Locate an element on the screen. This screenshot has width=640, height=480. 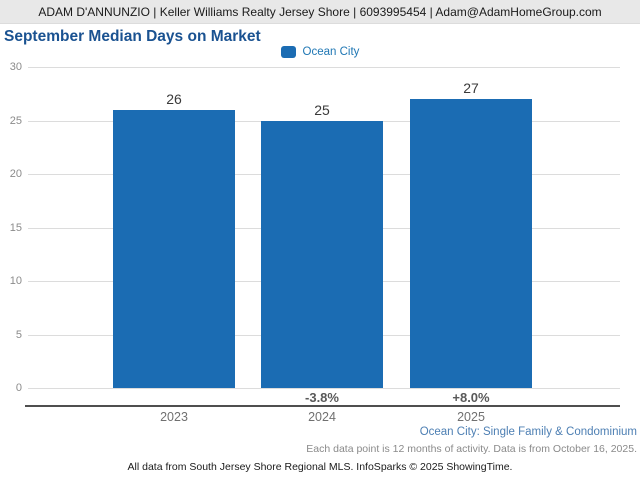
bar-value-label: 27 is located at coordinates (471, 88).